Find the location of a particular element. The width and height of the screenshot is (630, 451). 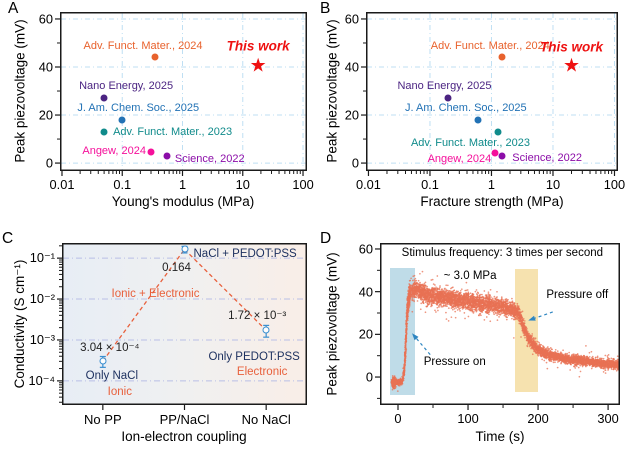

x-tick-label: 300 is located at coordinates (608, 418).